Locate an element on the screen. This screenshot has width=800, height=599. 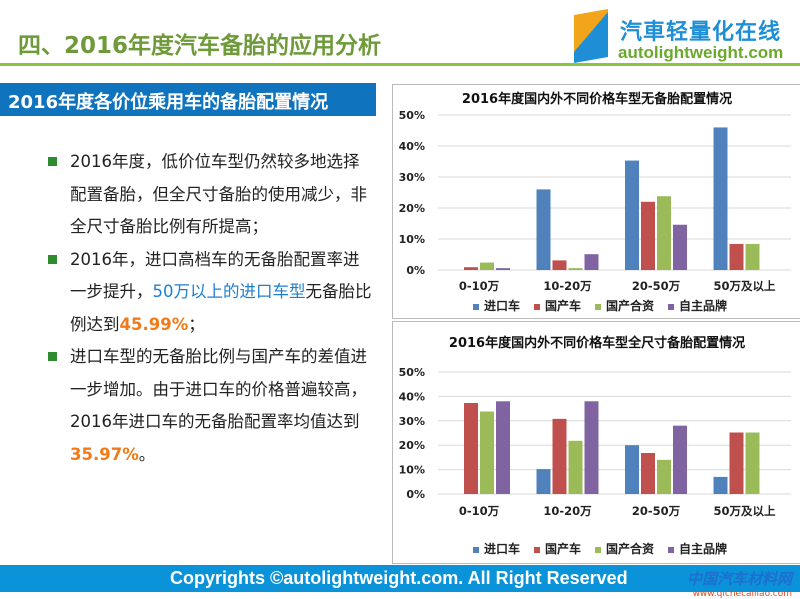
watermark-cn: 中国汽车材料网 is located at coordinates (739, 579).